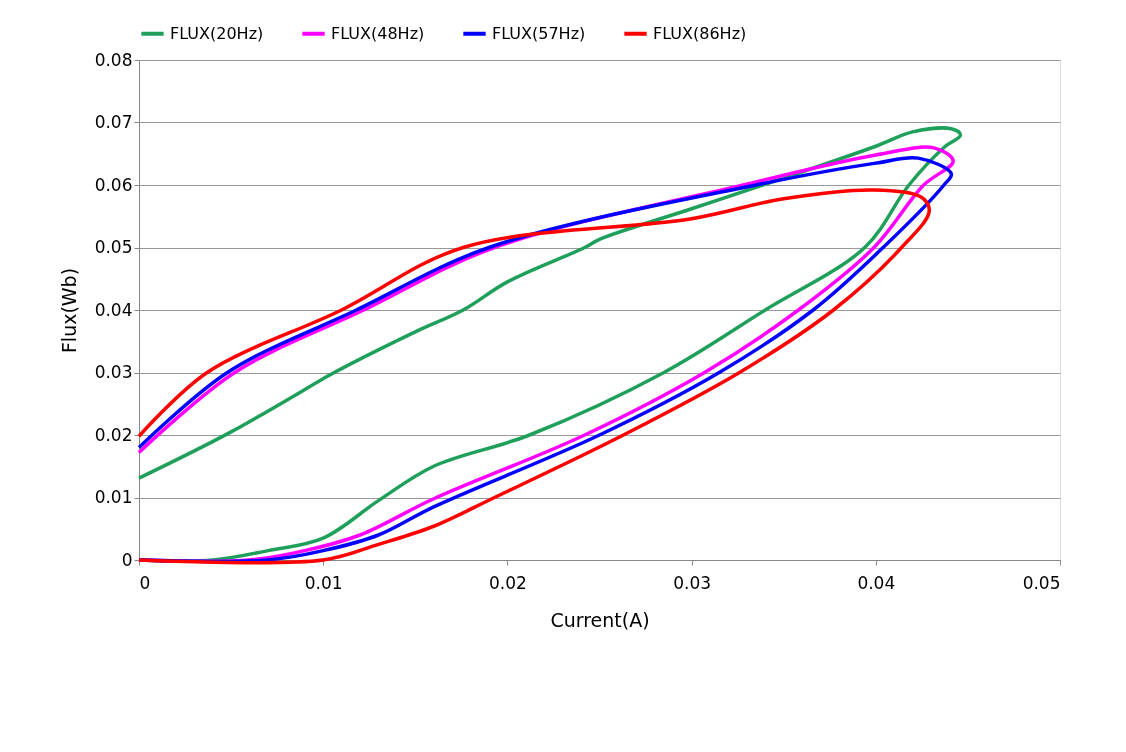  I want to click on legend-label: FLUX(57Hz), so click(539, 33).